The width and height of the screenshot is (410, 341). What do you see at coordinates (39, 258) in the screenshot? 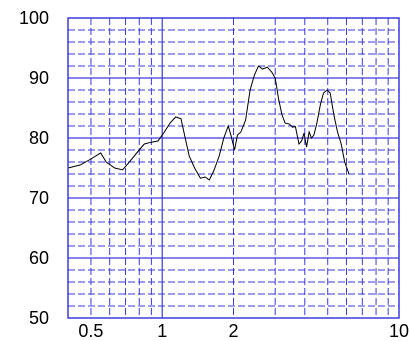
I see `y-tick-label: 60` at bounding box center [39, 258].